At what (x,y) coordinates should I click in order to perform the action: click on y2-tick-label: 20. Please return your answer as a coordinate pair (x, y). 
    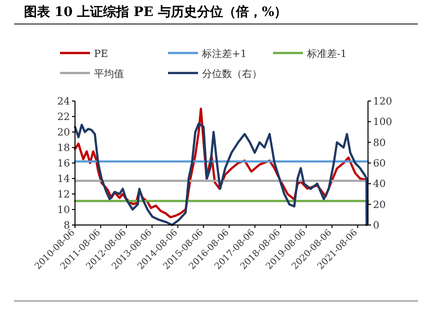
    Looking at the image, I should click on (379, 205).